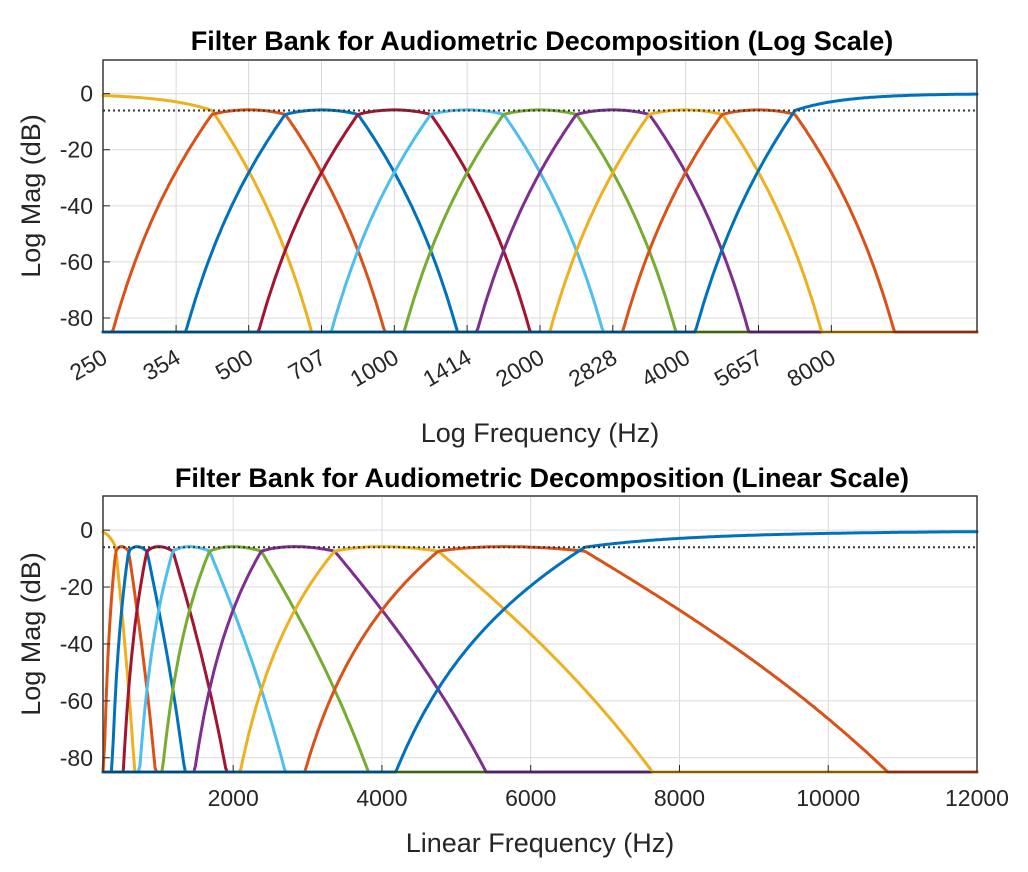 This screenshot has width=1028, height=872. I want to click on log-x-tick-label: 250, so click(88, 365).